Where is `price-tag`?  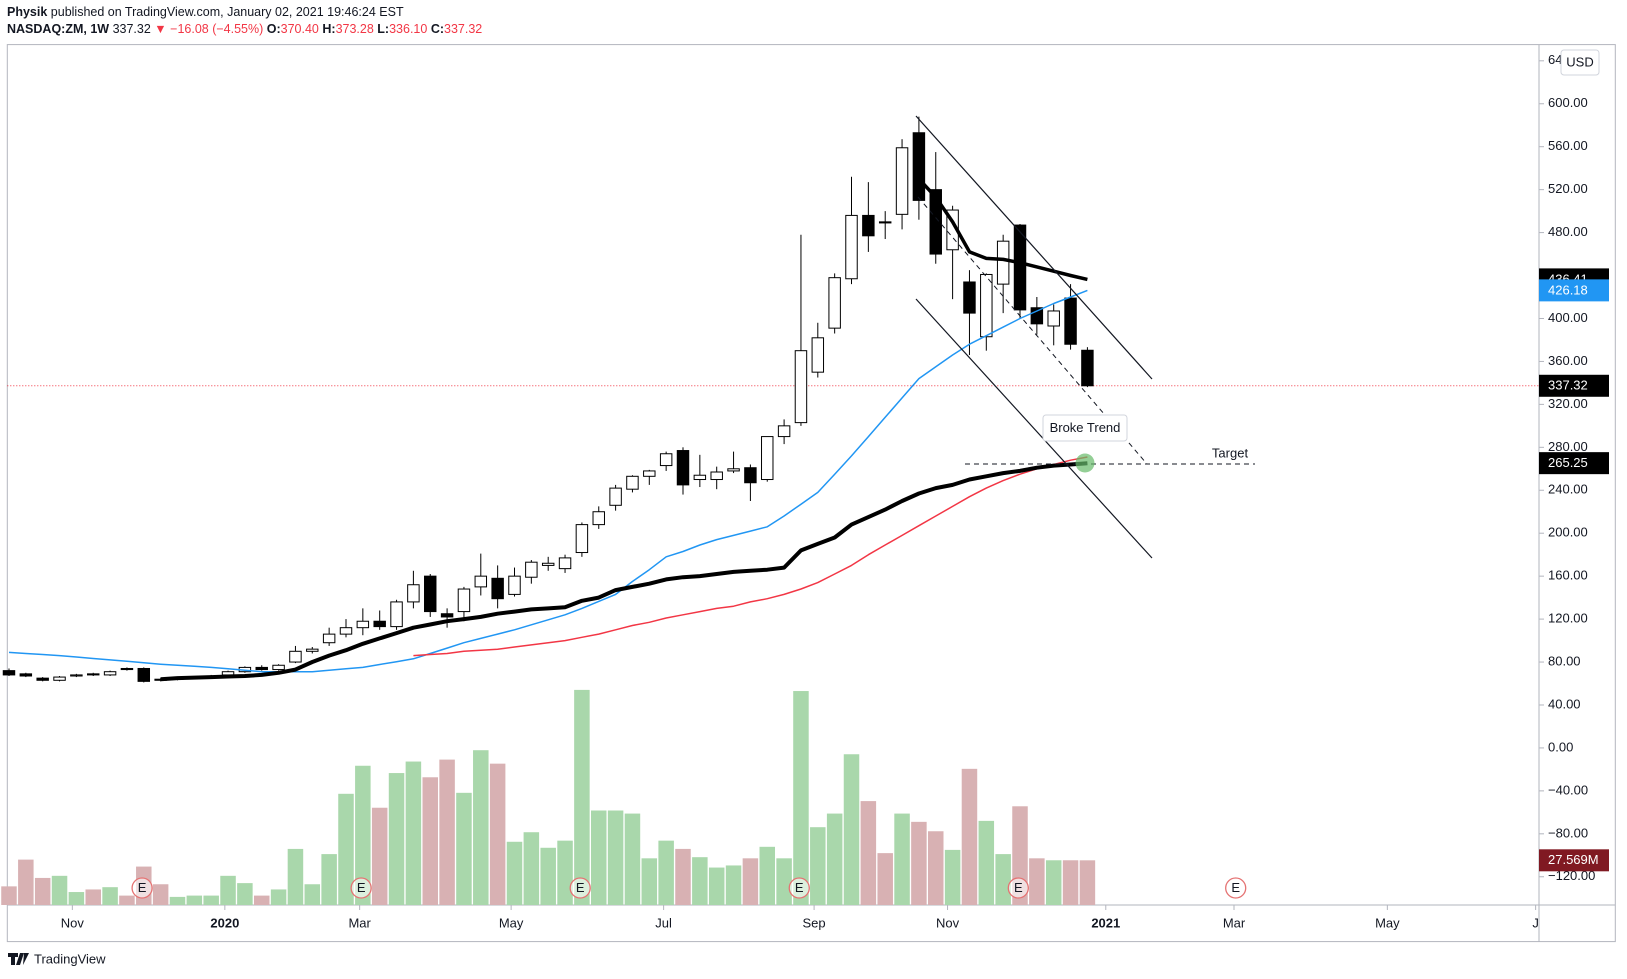 price-tag is located at coordinates (1574, 385).